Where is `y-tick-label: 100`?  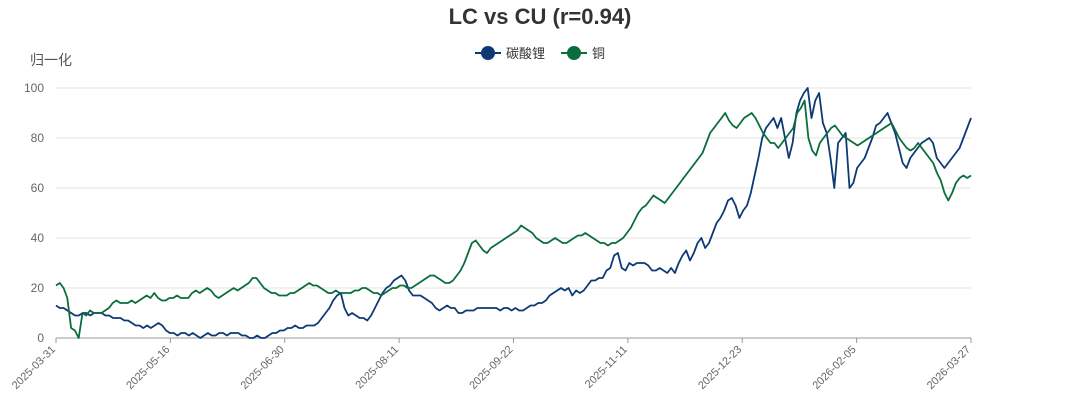
y-tick-label: 100 is located at coordinates (34, 88).